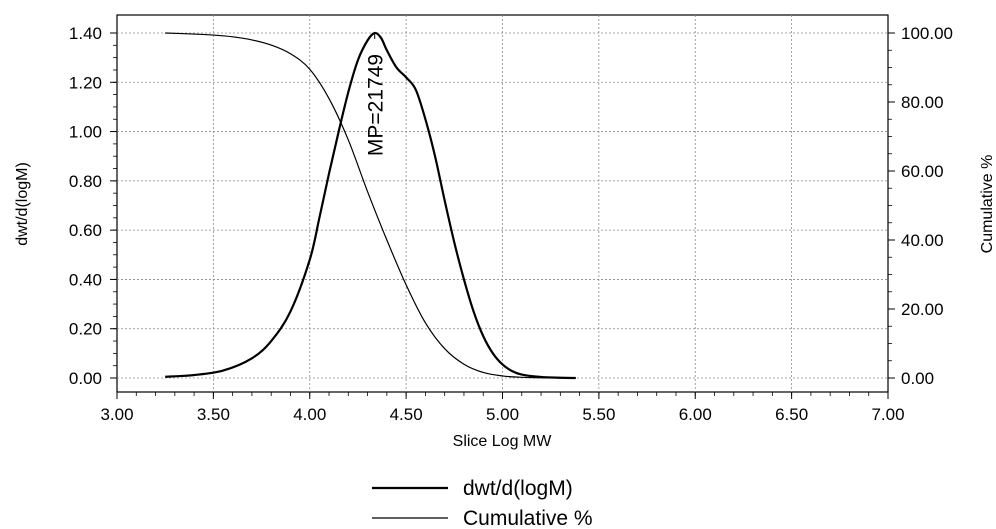 The height and width of the screenshot is (529, 996). I want to click on x-tick-label: 6.00, so click(695, 414).